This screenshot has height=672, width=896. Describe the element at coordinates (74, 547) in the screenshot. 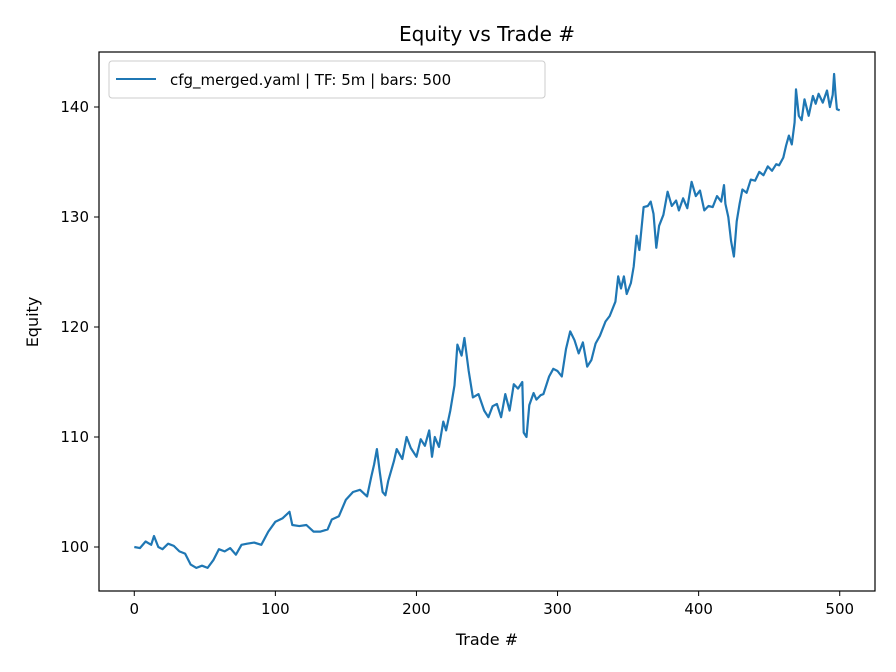

I see `y-tick-label: 100` at that location.